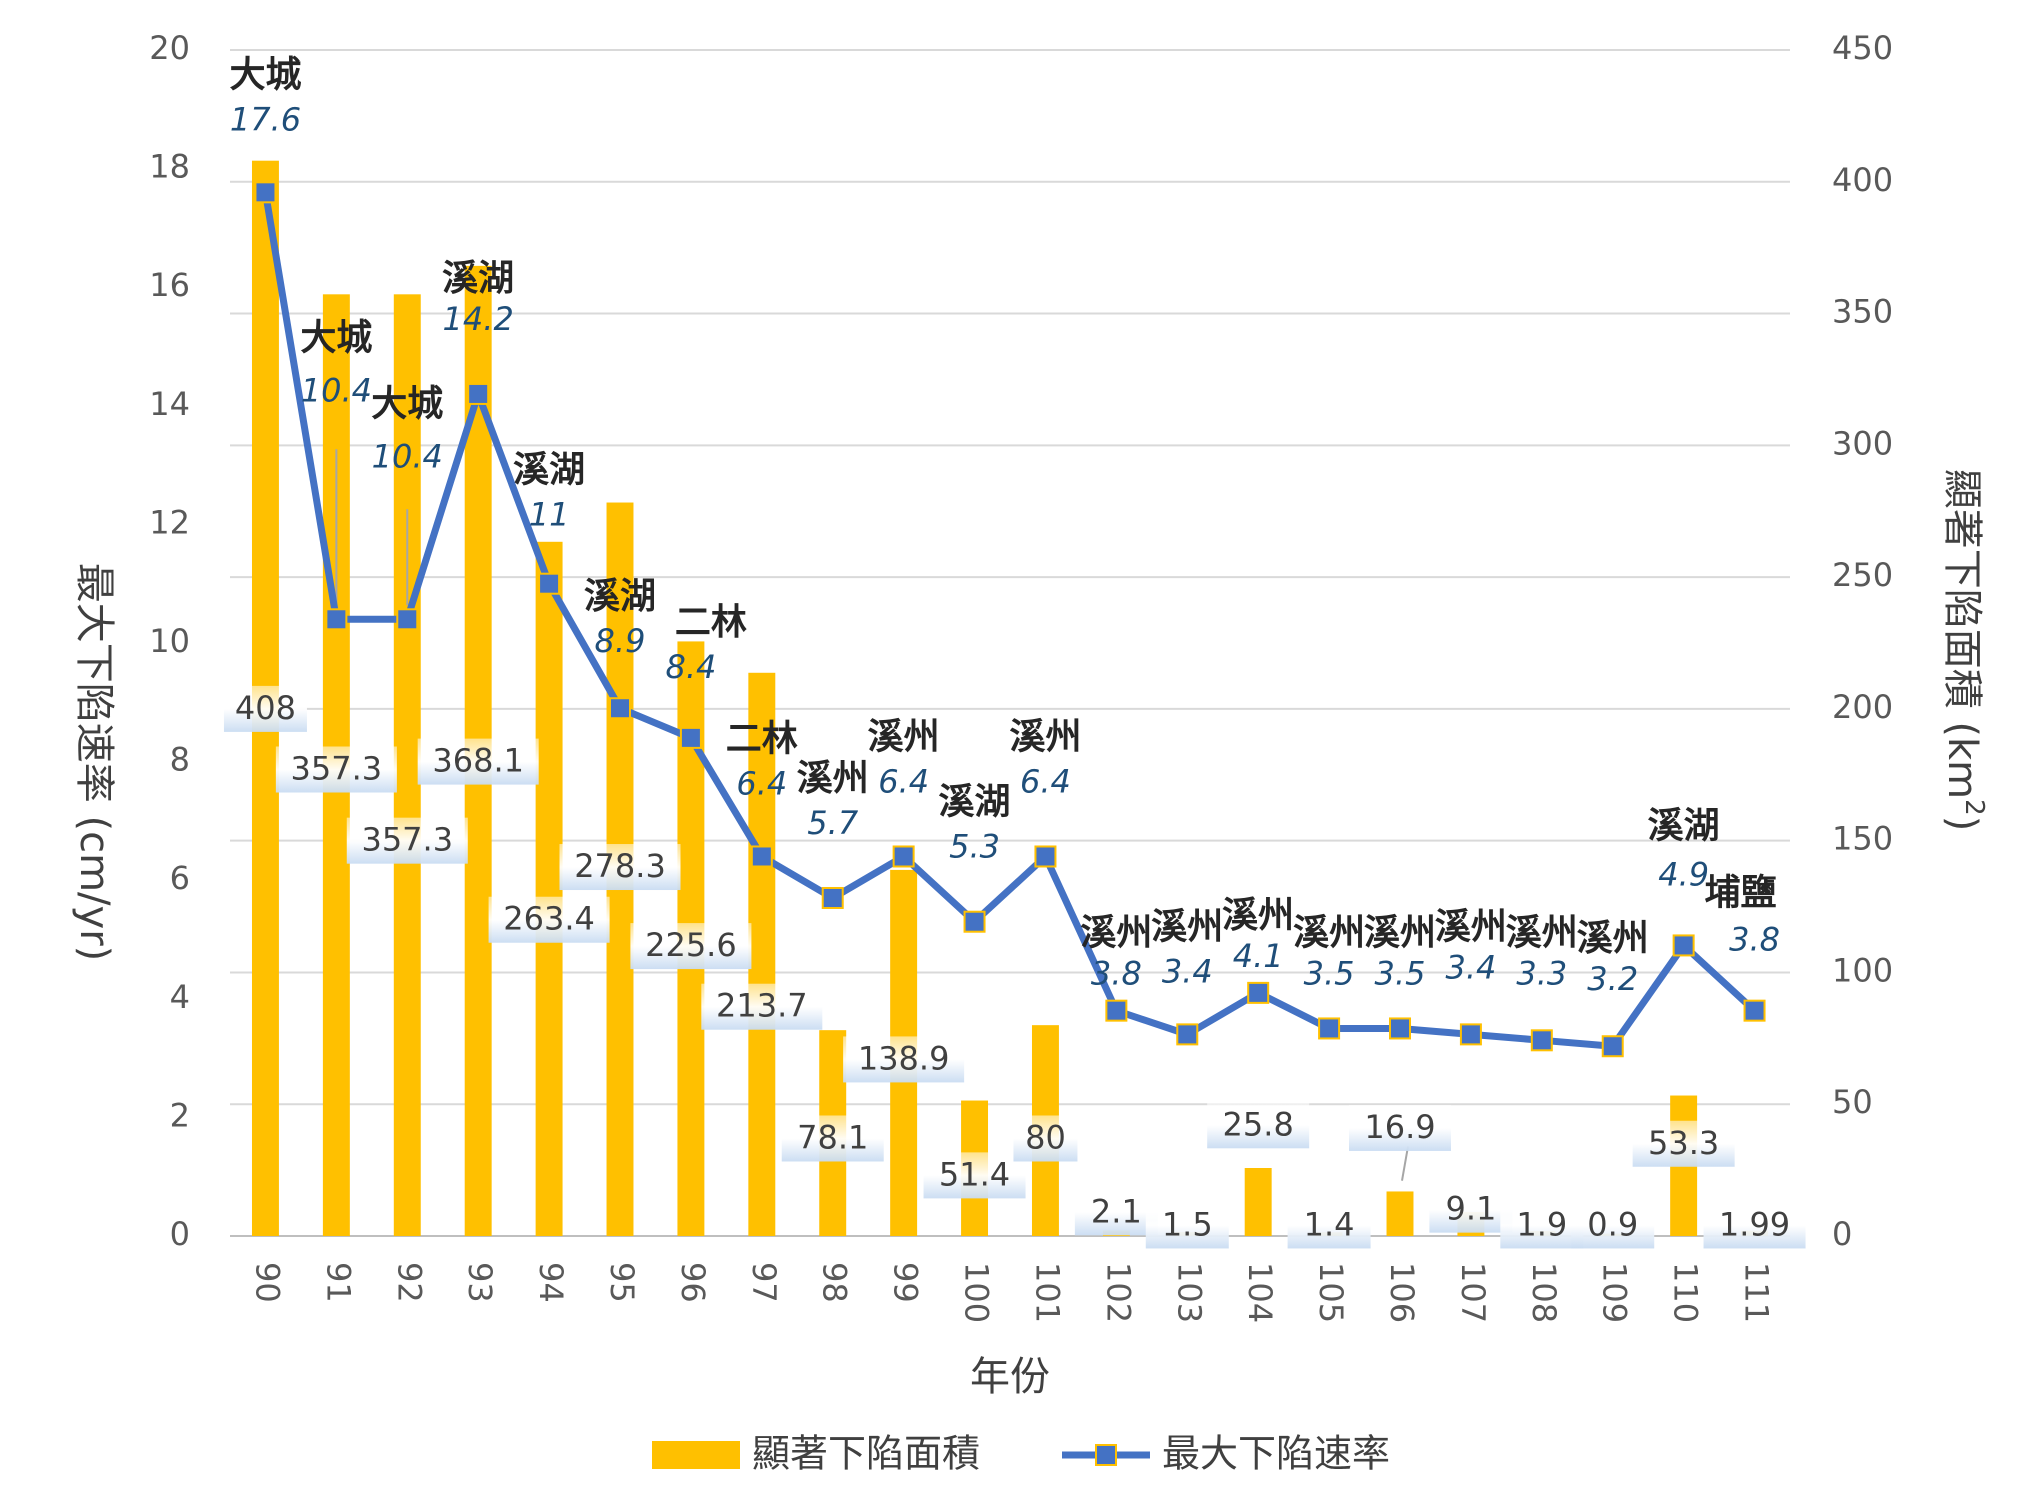 The height and width of the screenshot is (1504, 2021). I want to click on area-label: 51.4, so click(974, 1174).